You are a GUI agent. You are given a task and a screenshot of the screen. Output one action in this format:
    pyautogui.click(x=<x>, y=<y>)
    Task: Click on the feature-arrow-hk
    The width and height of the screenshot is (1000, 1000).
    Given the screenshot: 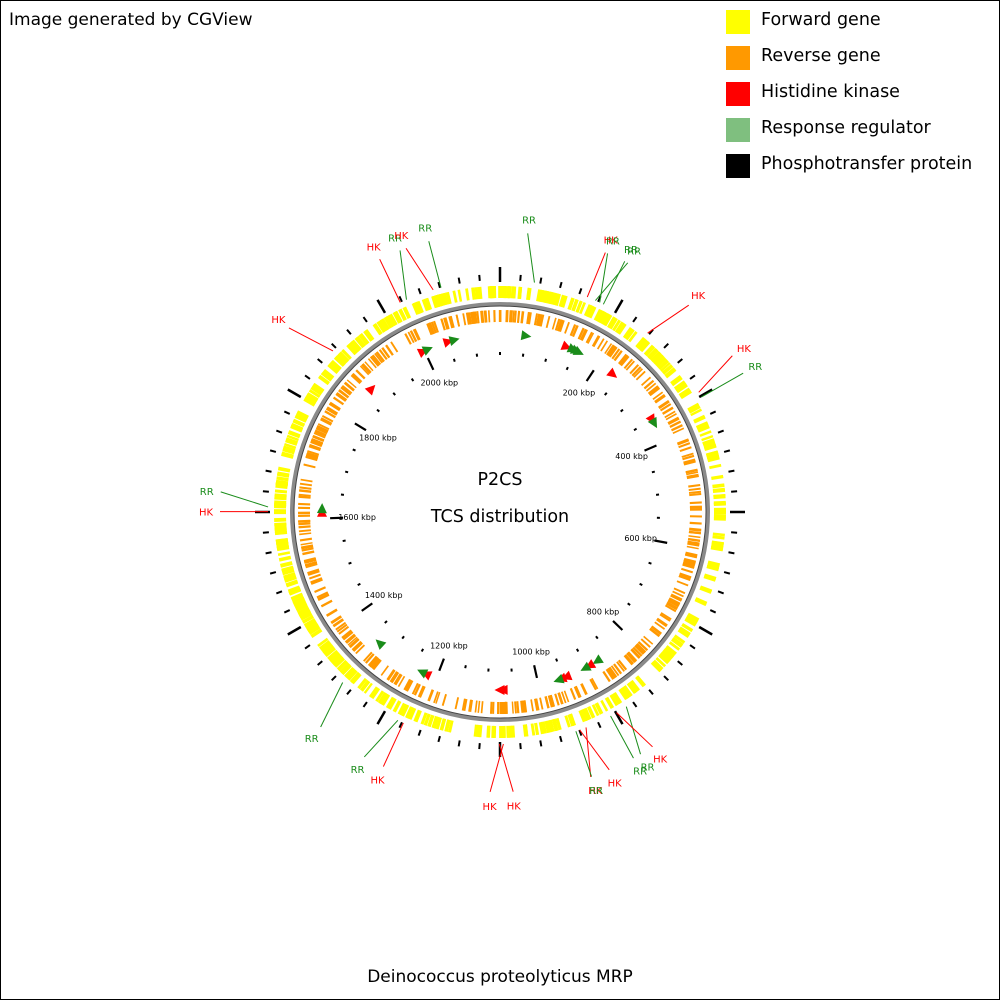 What is the action you would take?
    pyautogui.click(x=370, y=390)
    